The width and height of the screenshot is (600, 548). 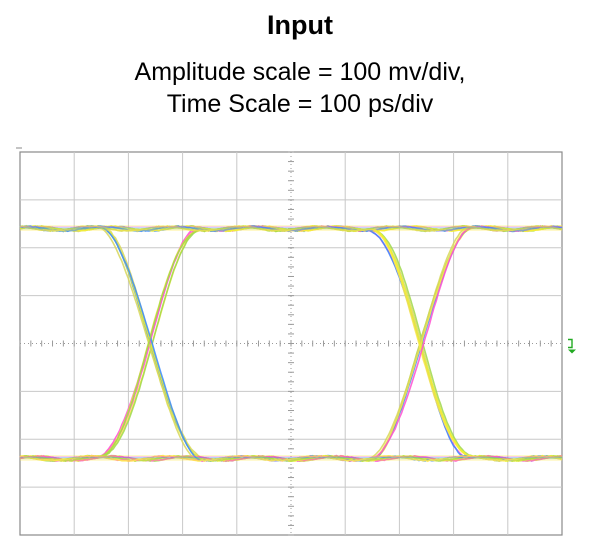 I want to click on amplitude-scale-label: Amplitude scale = 100 mv/div,, so click(x=300, y=72).